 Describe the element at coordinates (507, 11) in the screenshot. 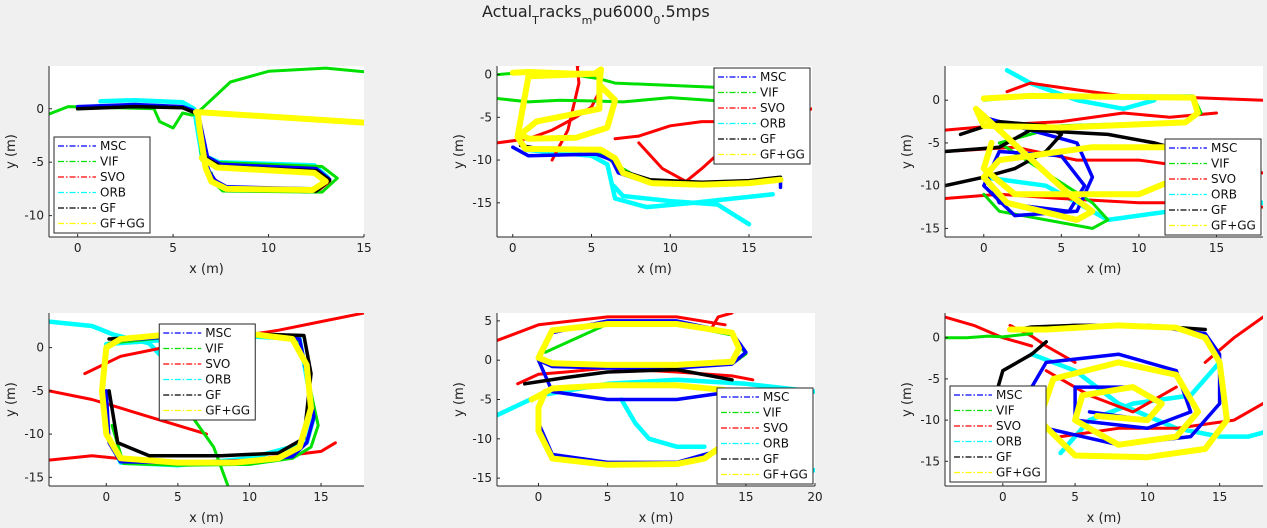

I see `title-part: Actual` at that location.